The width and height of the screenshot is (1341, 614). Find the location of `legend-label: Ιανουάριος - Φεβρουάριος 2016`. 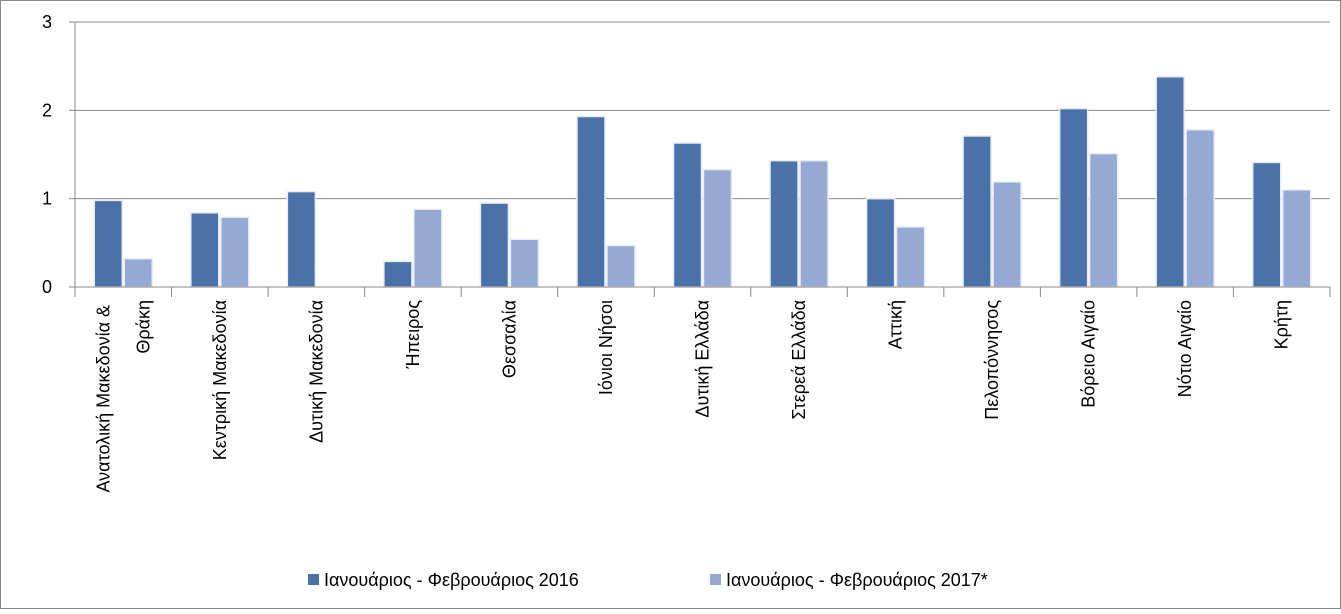

legend-label: Ιανουάριος - Φεβρουάριος 2016 is located at coordinates (451, 580).